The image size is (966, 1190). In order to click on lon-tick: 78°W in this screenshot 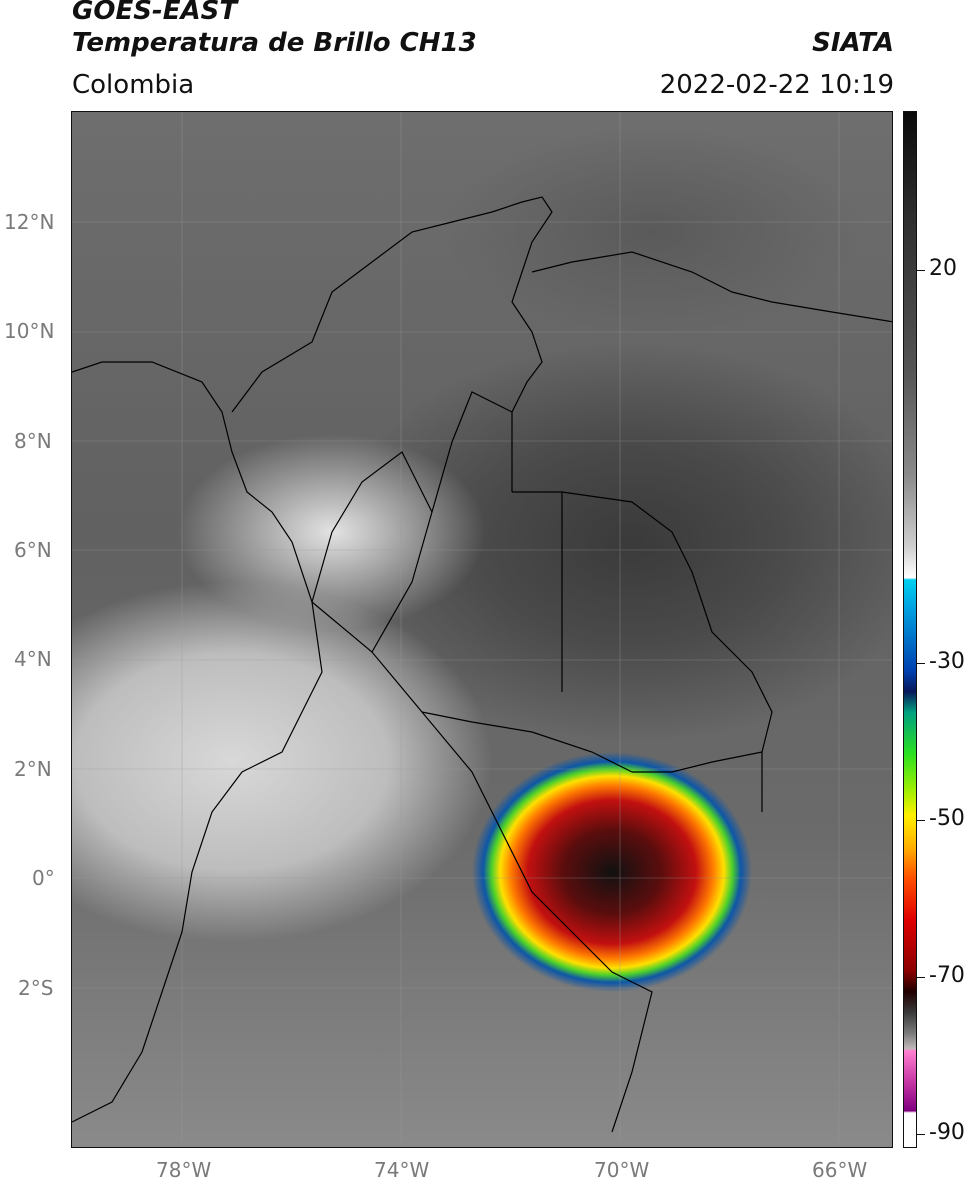, I will do `click(184, 1170)`.